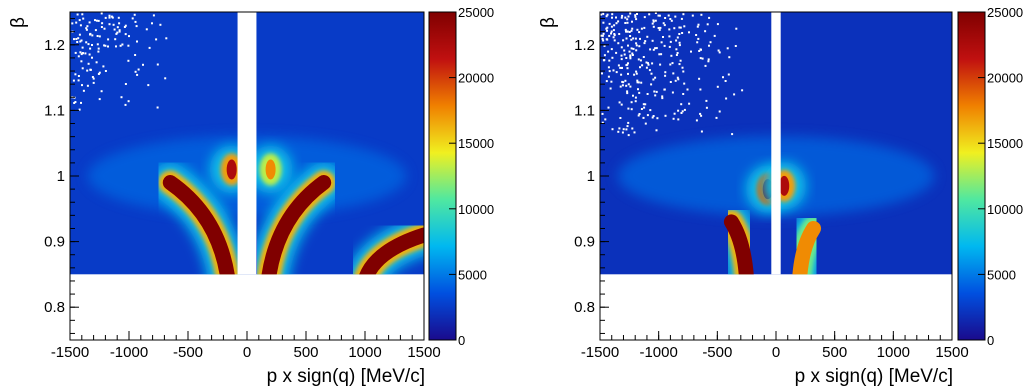 The width and height of the screenshot is (1035, 392). Describe the element at coordinates (385, 245) in the screenshot. I see `band-heavy` at that location.